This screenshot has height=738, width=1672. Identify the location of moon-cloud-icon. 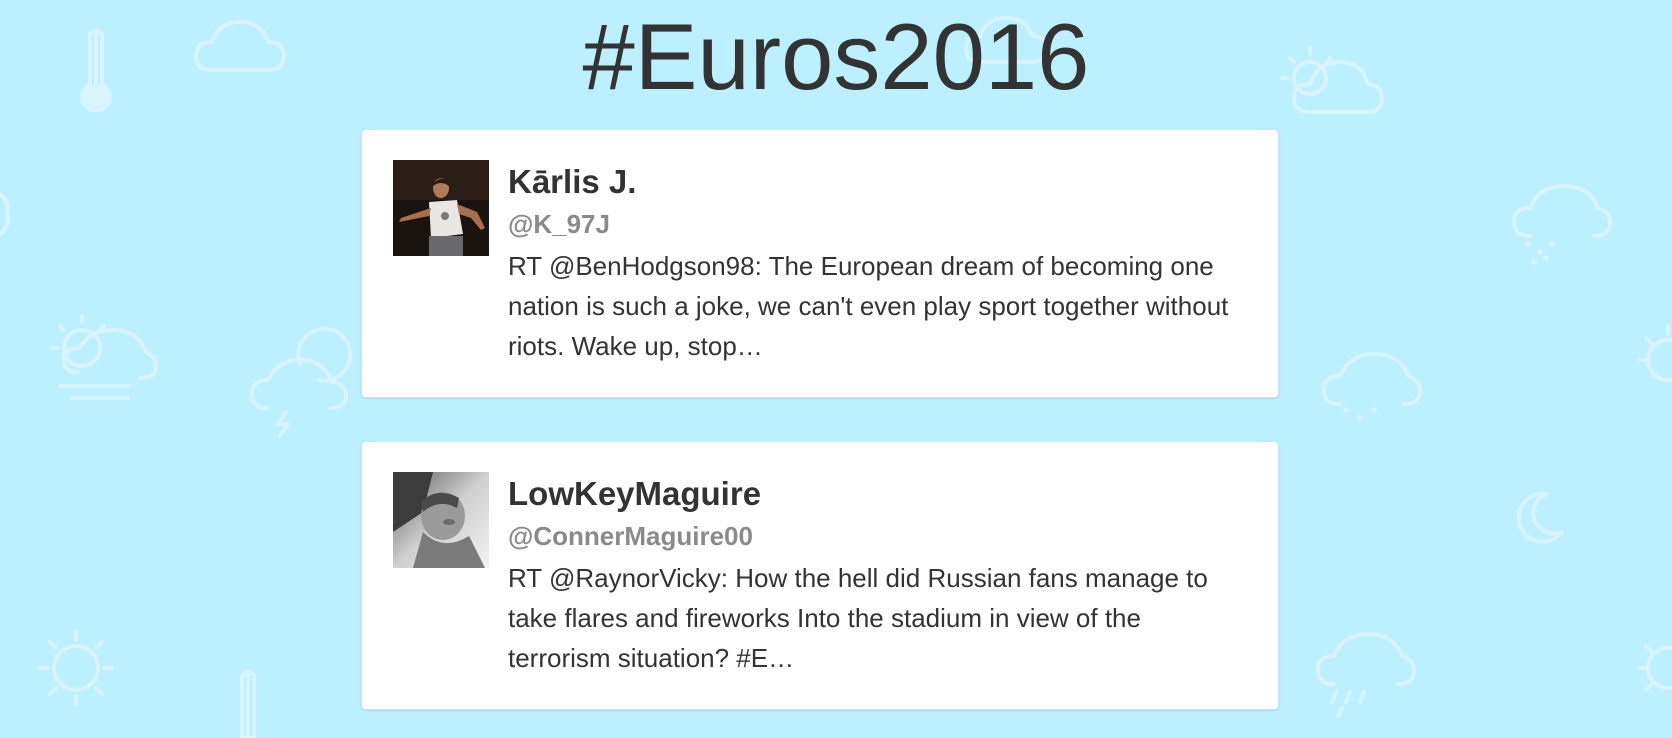
(301, 382).